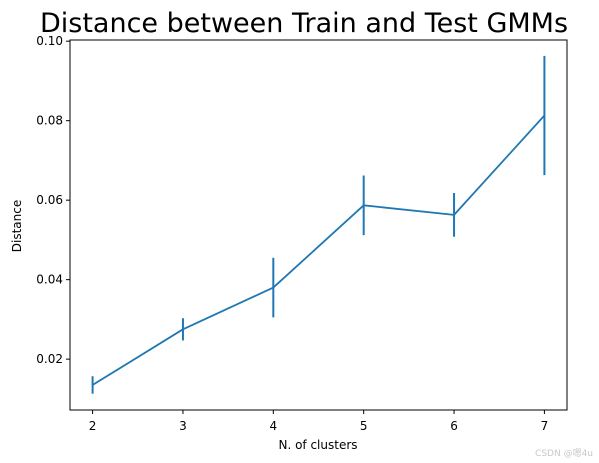  Describe the element at coordinates (564, 454) in the screenshot. I see `watermark-text: CSDN @嗯4u` at that location.